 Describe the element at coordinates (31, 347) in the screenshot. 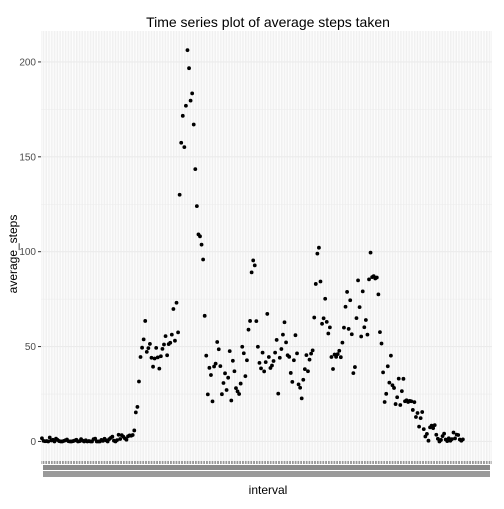

I see `y-tick-label: 50` at that location.